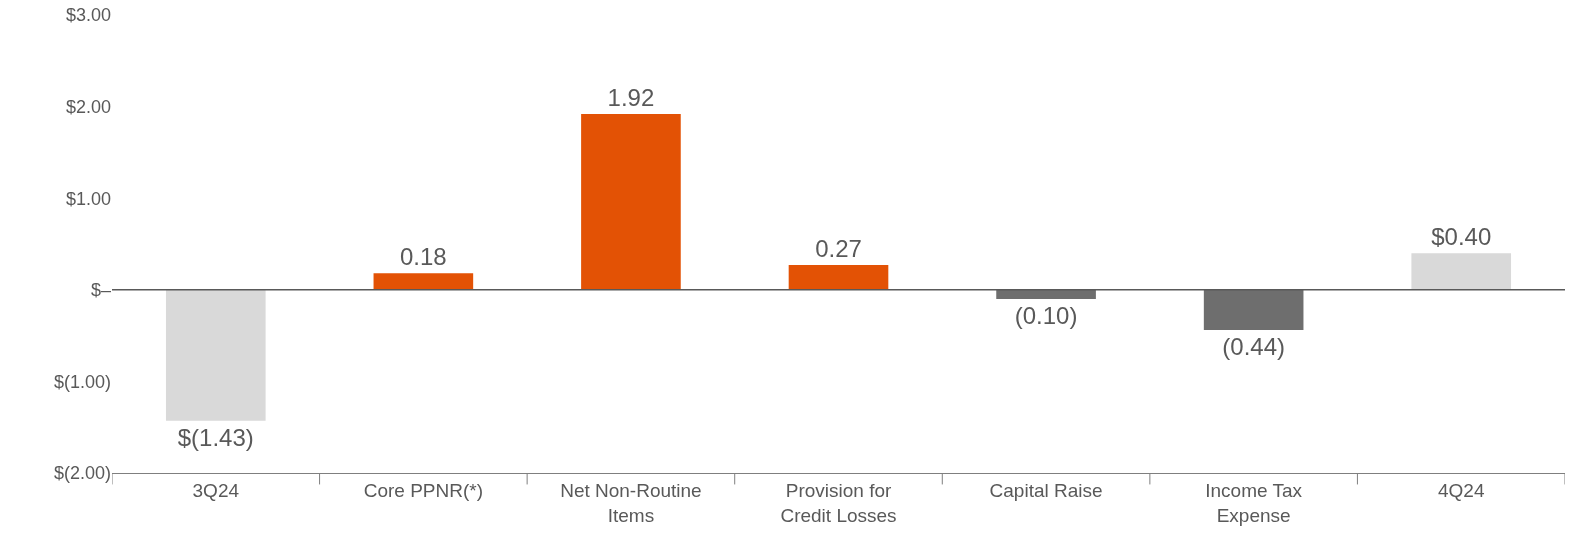 The width and height of the screenshot is (1585, 551). Describe the element at coordinates (423, 490) in the screenshot. I see `x-tick-label: Core PPNR(*)` at that location.